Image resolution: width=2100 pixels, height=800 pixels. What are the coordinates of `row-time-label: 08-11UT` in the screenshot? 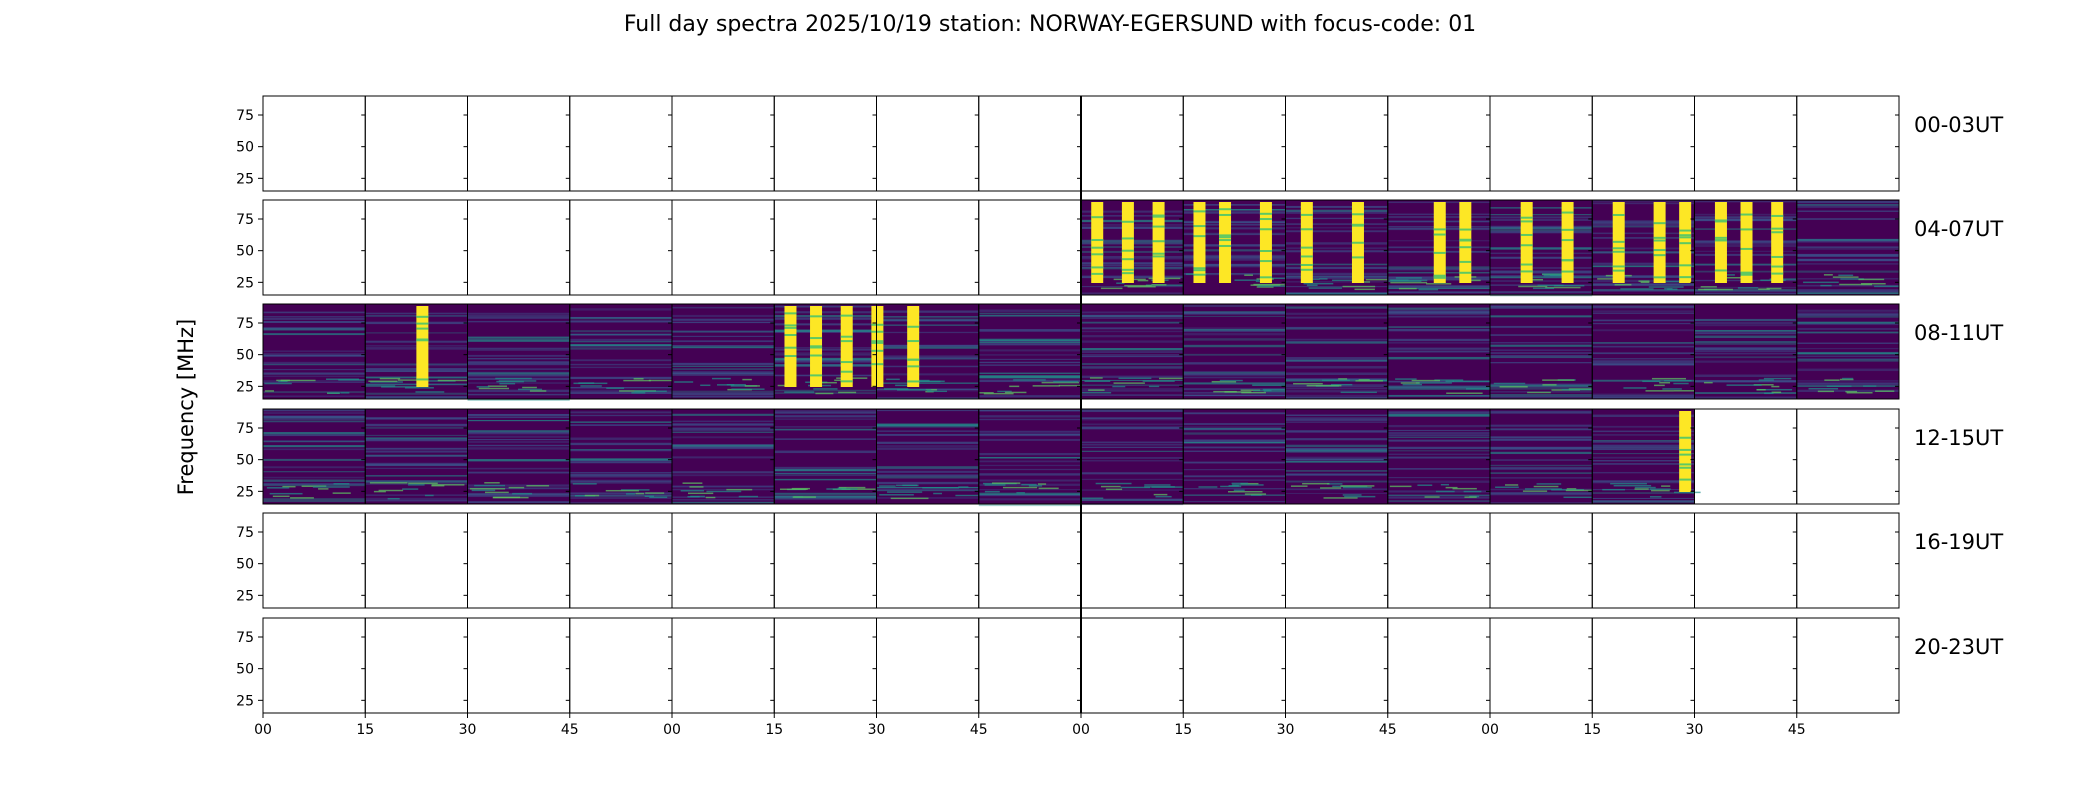 It's located at (1958, 333).